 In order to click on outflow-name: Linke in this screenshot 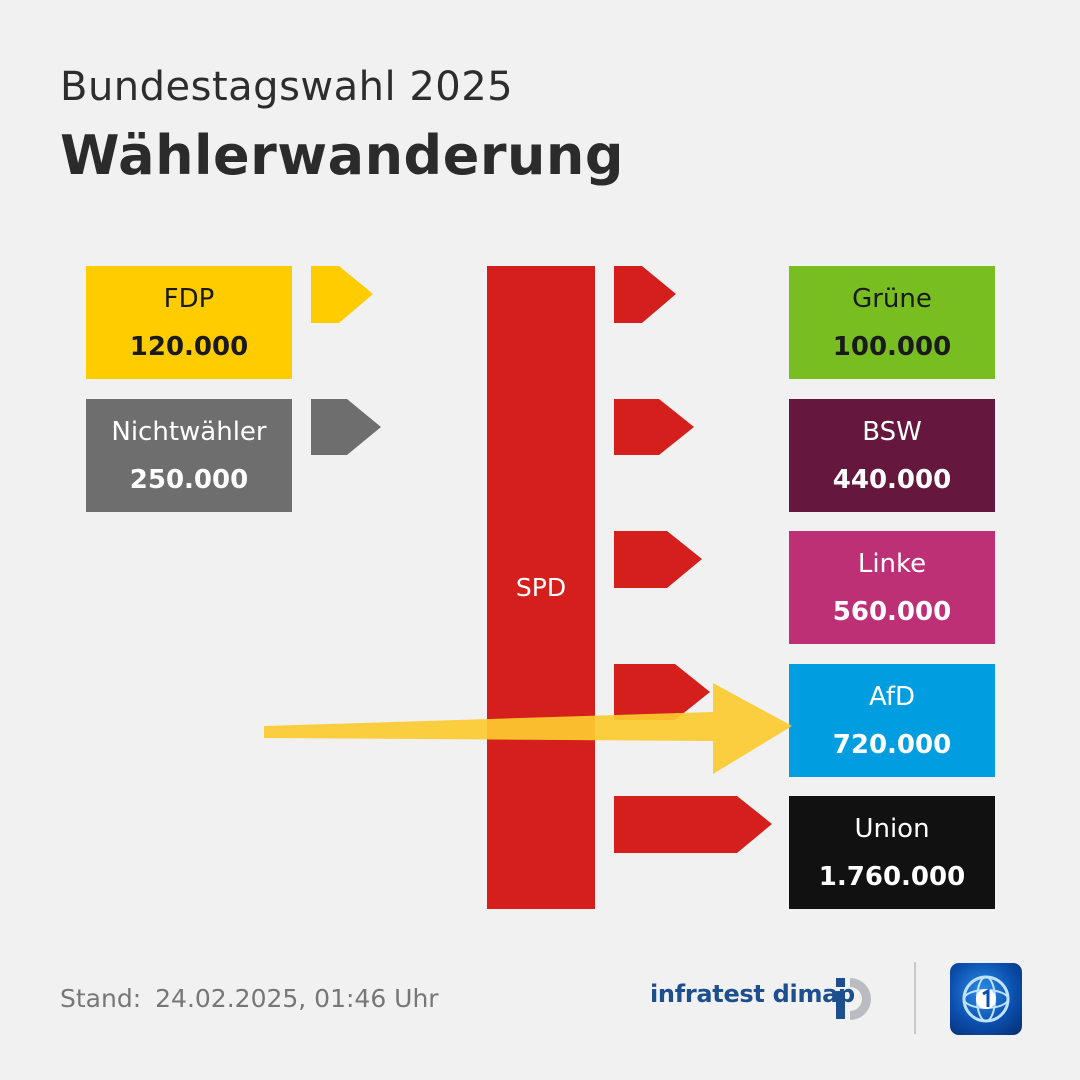, I will do `click(892, 563)`.